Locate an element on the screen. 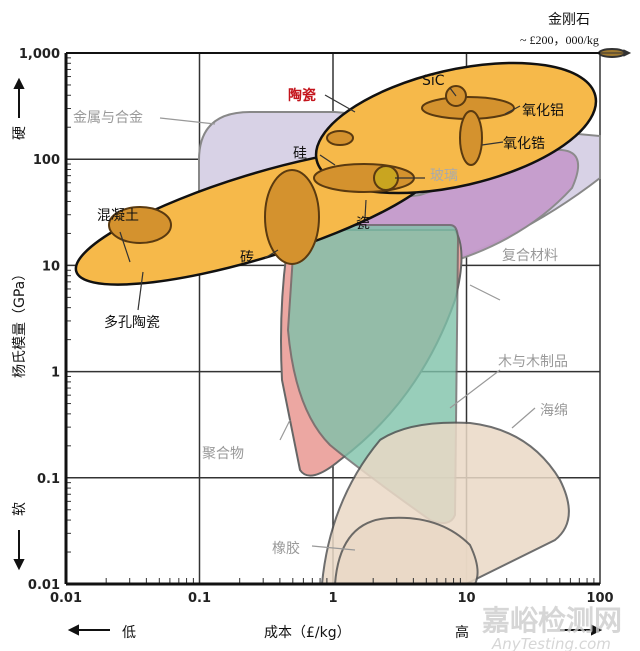 The image size is (640, 651). label-glass: 玻璃 is located at coordinates (444, 175).